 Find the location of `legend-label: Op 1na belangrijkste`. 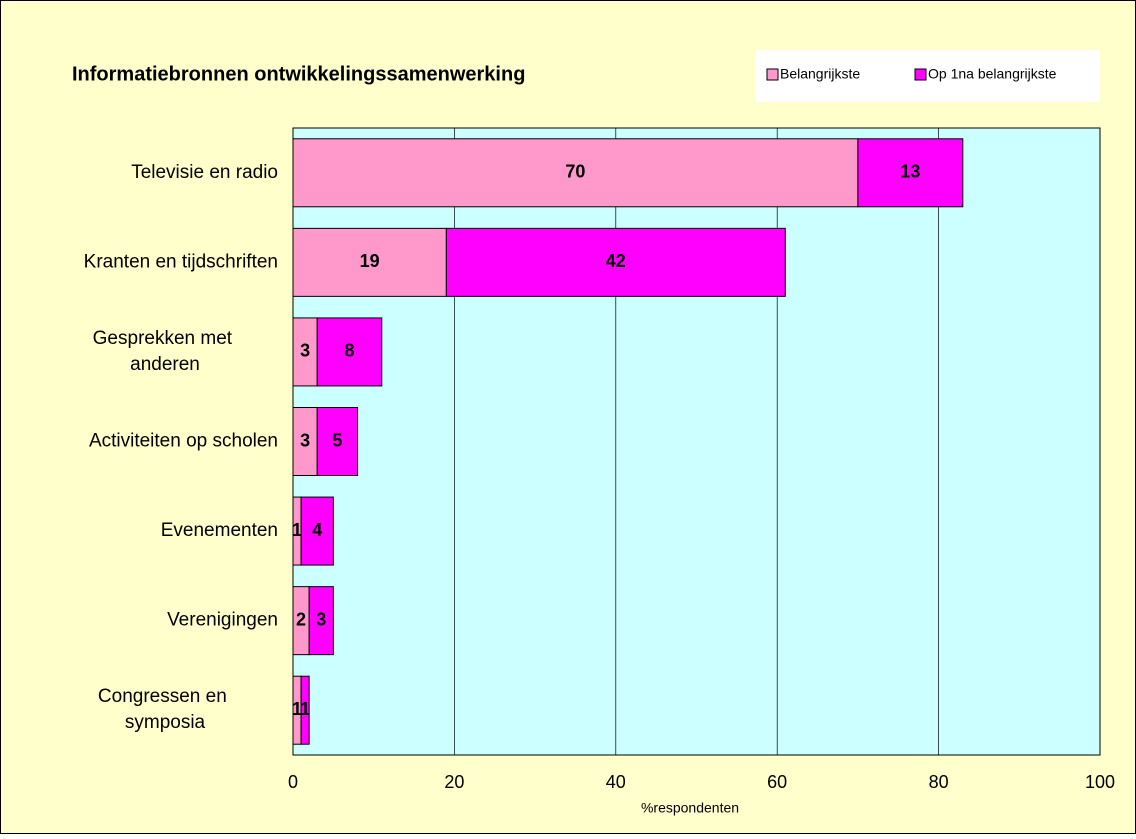

legend-label: Op 1na belangrijkste is located at coordinates (992, 74).